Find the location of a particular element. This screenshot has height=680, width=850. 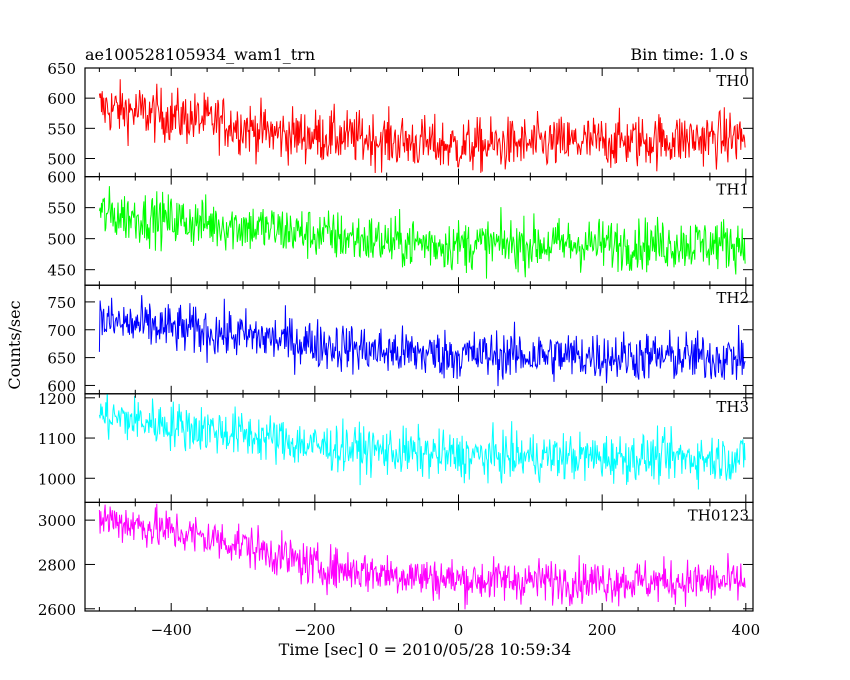

x-tick-label: 400 is located at coordinates (745, 630).